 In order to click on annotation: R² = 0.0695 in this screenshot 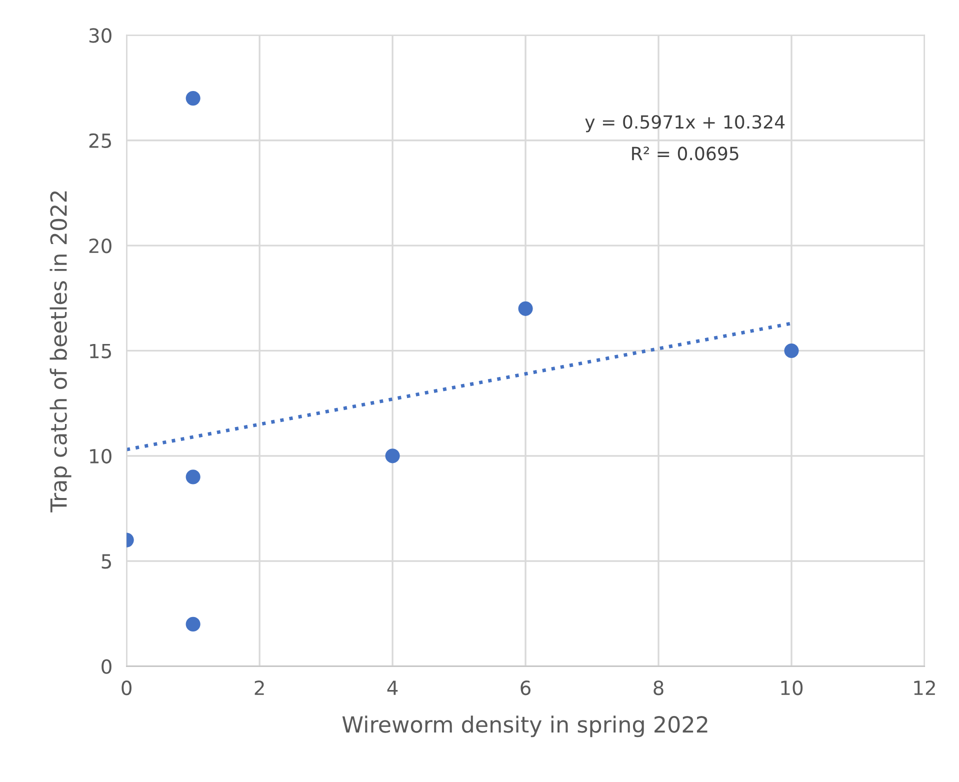, I will do `click(685, 153)`.